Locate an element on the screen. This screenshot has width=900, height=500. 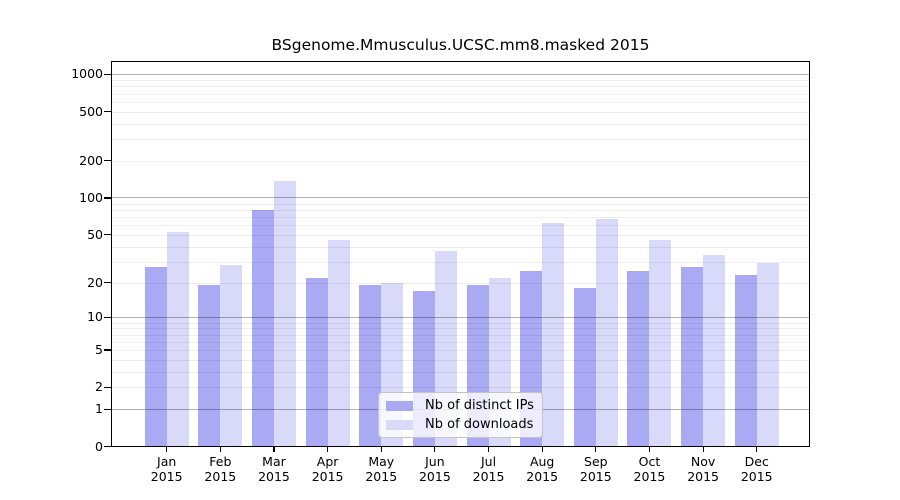
x-axis-month-line: Aug is located at coordinates (542, 461).